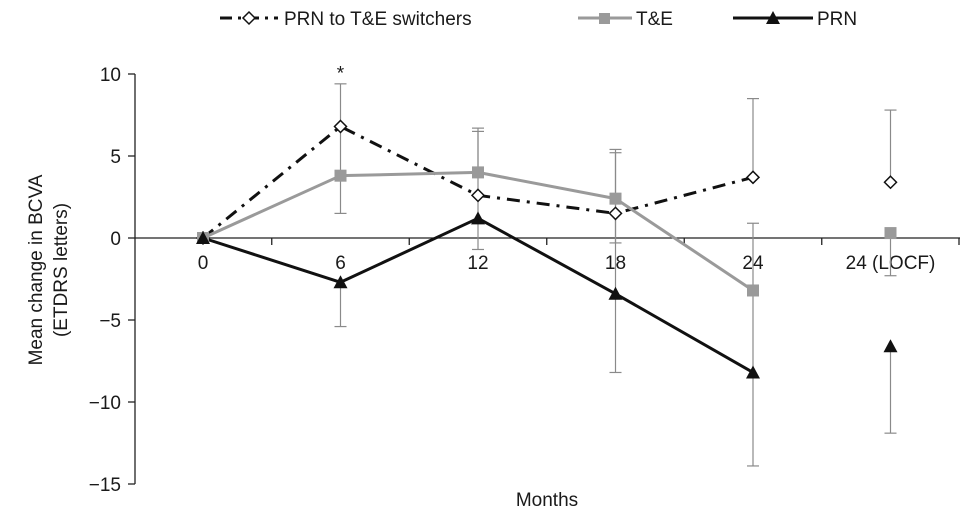 This screenshot has width=961, height=512. I want to click on legend: PRN to T&E switchers T&E PRN, so click(538, 19).